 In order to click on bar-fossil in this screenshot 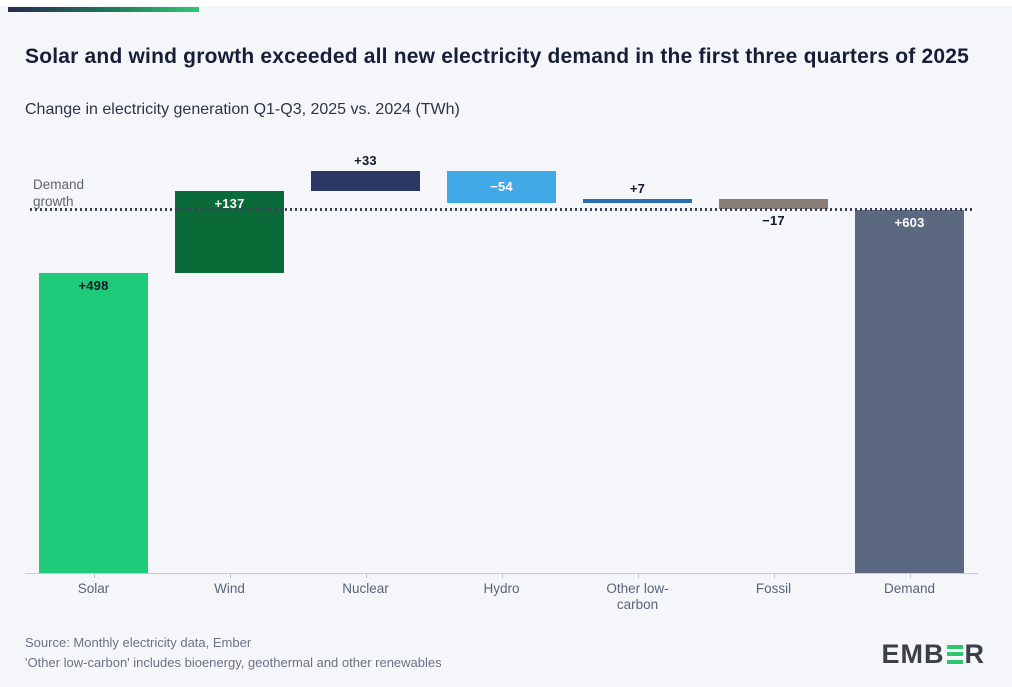, I will do `click(773, 204)`.